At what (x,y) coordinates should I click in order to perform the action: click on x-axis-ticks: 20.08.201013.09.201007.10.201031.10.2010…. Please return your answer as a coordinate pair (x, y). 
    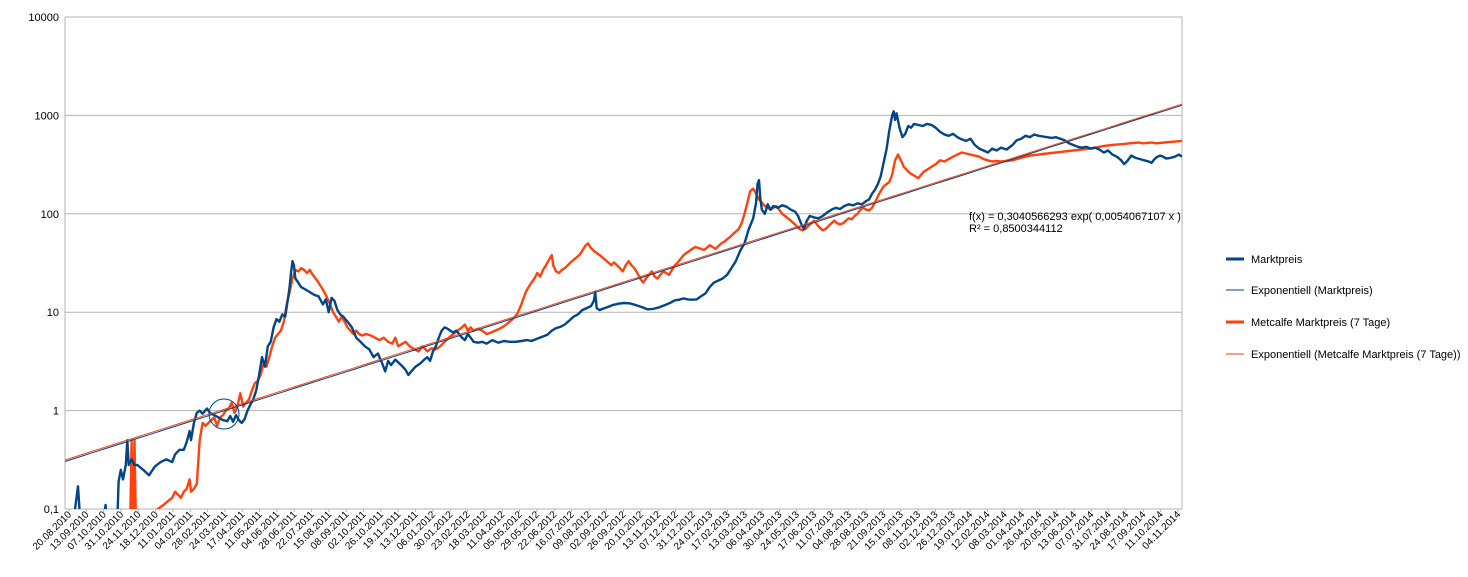
    Looking at the image, I should click on (607, 531).